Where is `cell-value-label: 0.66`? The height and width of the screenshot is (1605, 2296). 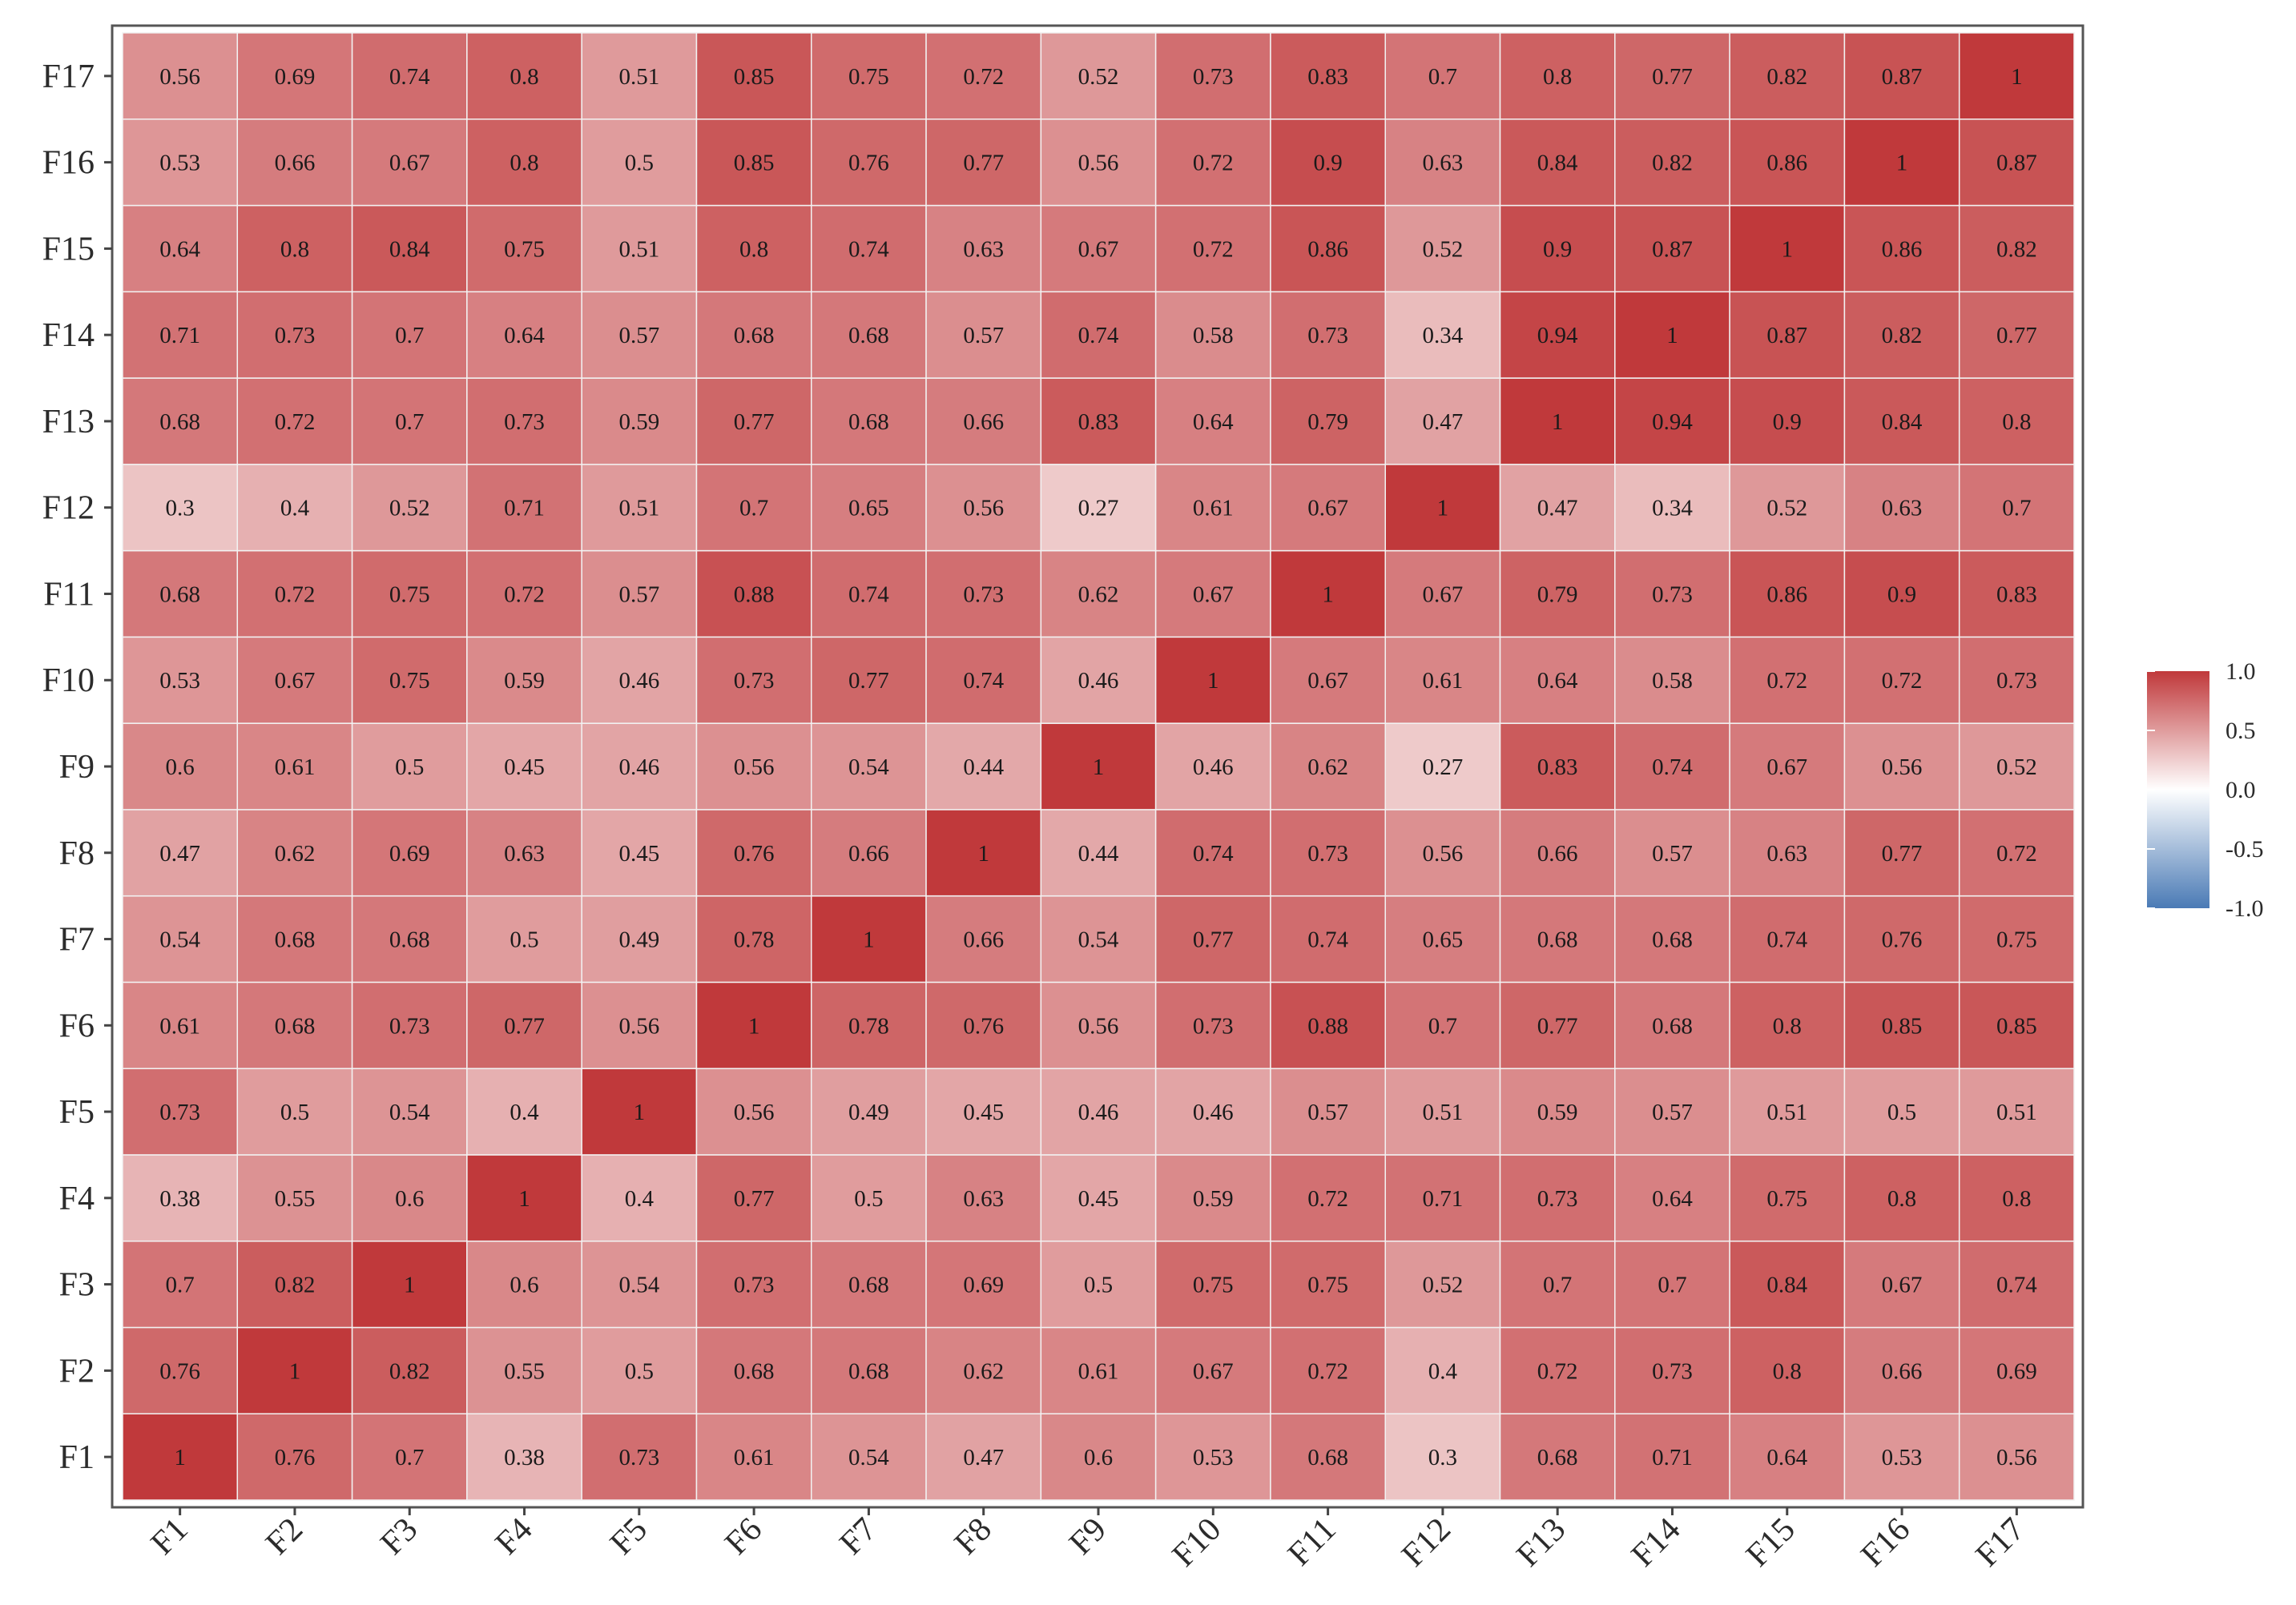 cell-value-label: 0.66 is located at coordinates (868, 854).